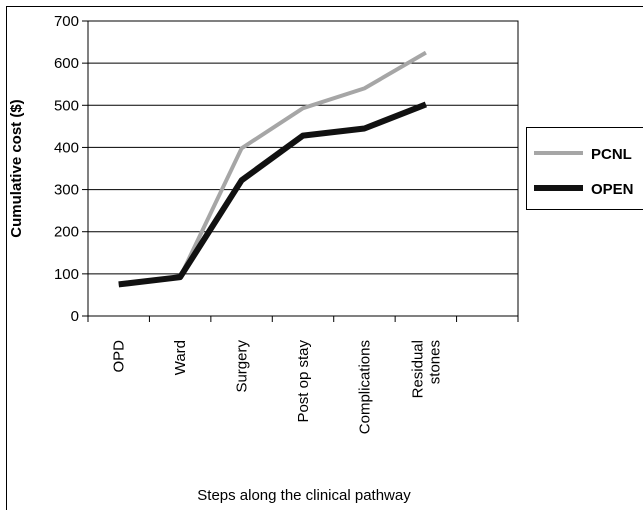 The image size is (643, 515). What do you see at coordinates (585, 169) in the screenshot?
I see `legend: PCNL OPEN` at bounding box center [585, 169].